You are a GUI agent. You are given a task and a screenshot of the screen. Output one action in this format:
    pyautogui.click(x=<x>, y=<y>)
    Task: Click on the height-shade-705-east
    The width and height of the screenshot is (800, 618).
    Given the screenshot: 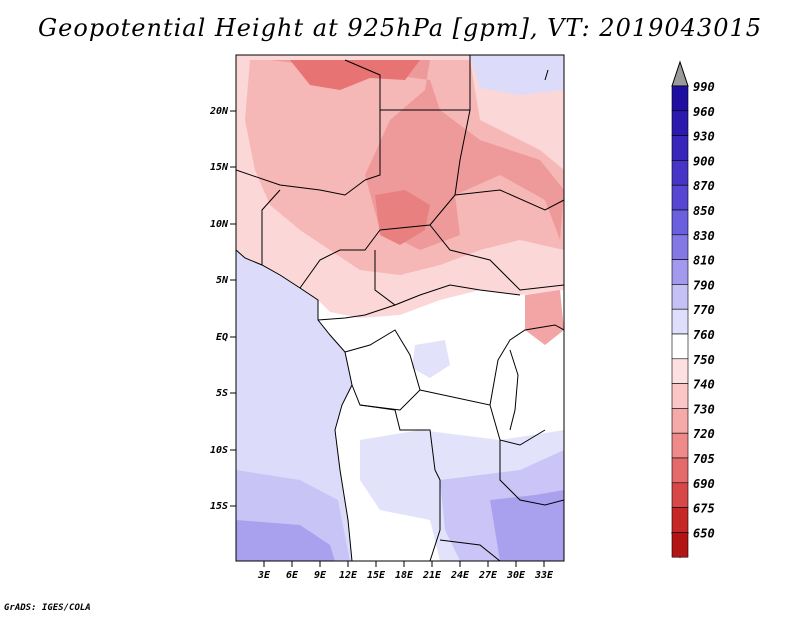 What is the action you would take?
    pyautogui.click(x=402, y=217)
    